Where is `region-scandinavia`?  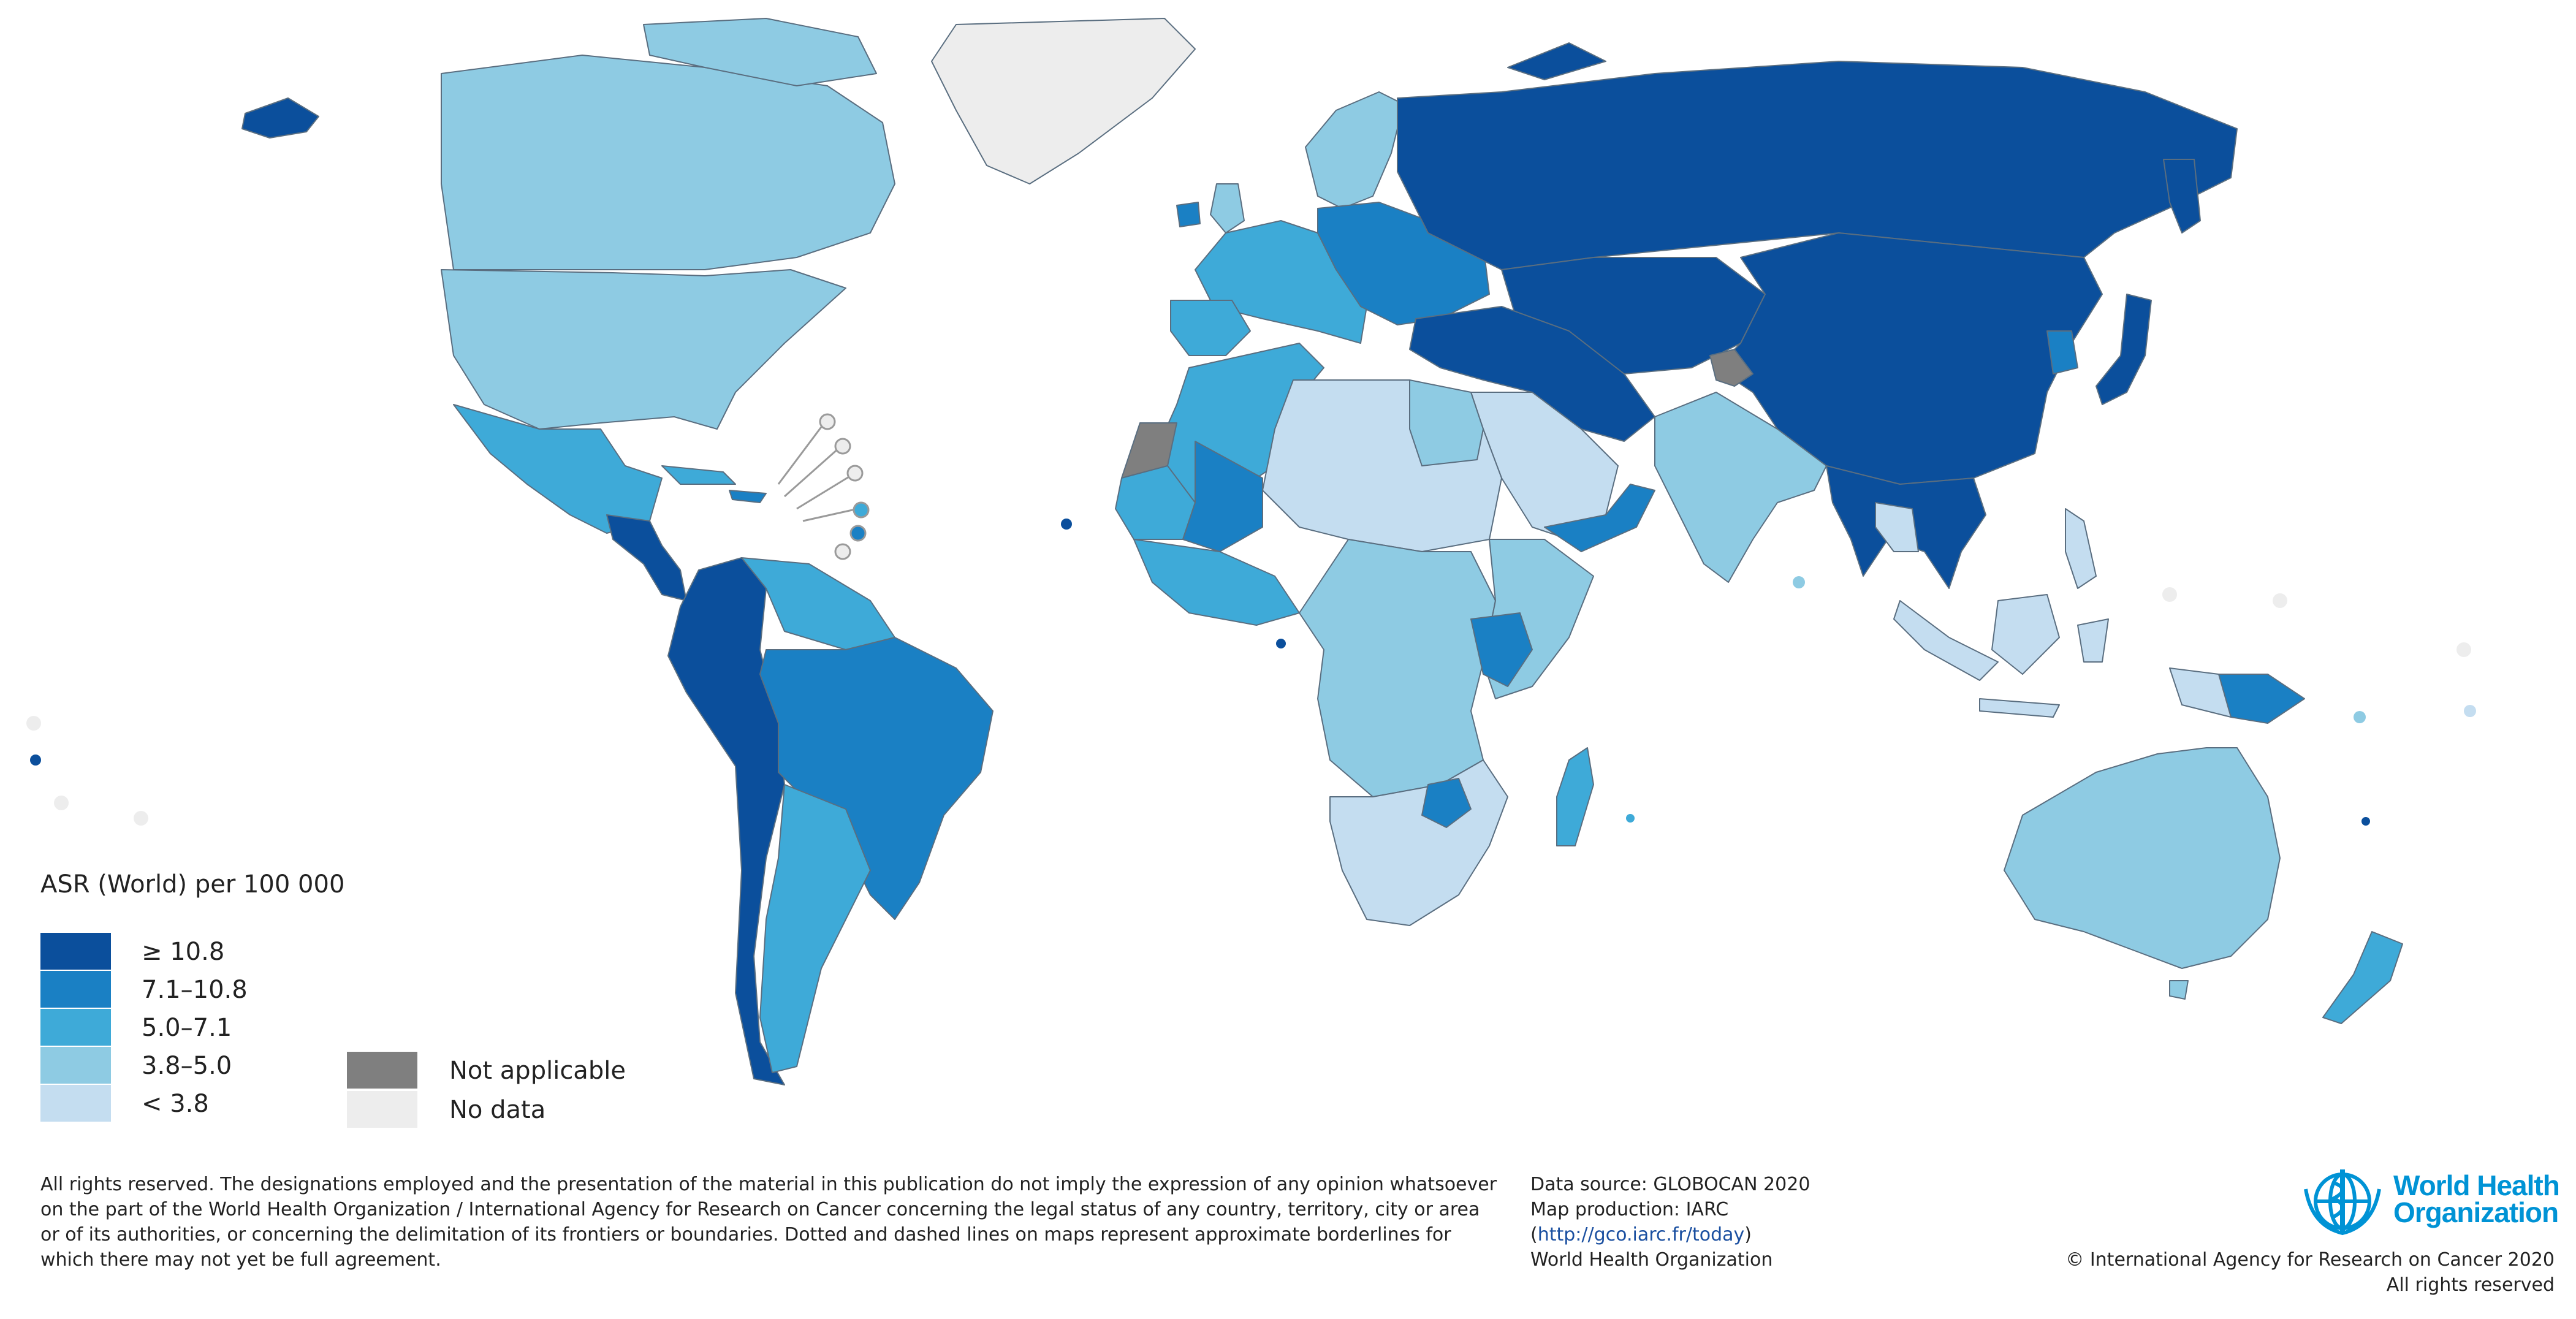
region-scandinavia is located at coordinates (1354, 150).